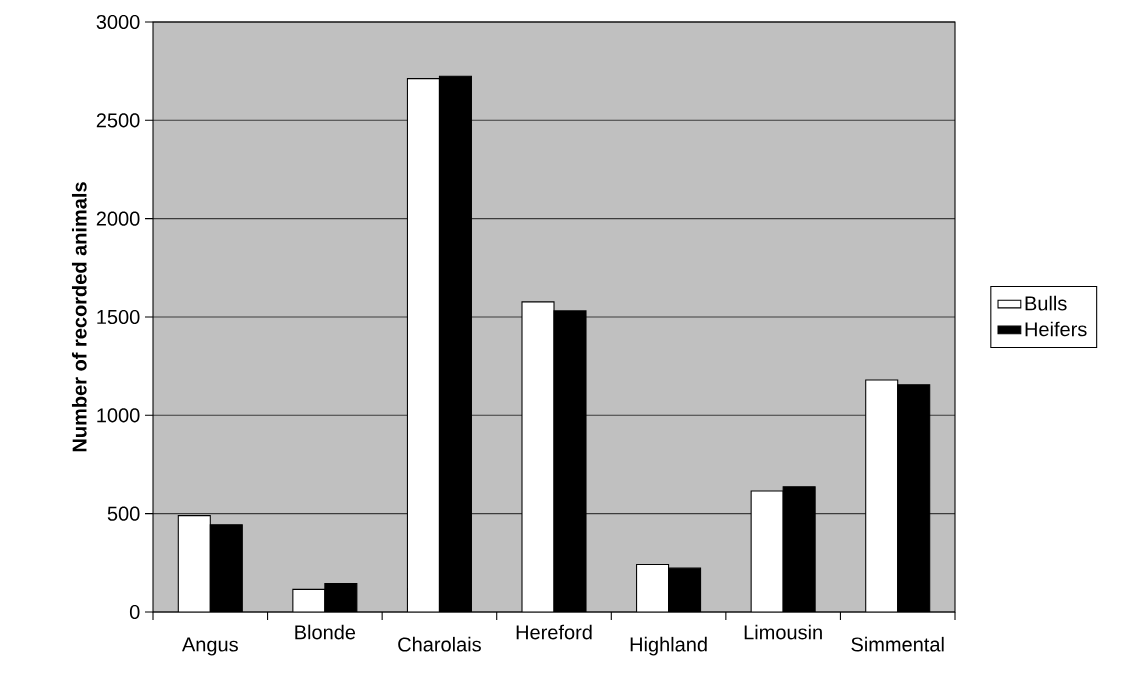  I want to click on x-tick-label: Highland, so click(668, 646).